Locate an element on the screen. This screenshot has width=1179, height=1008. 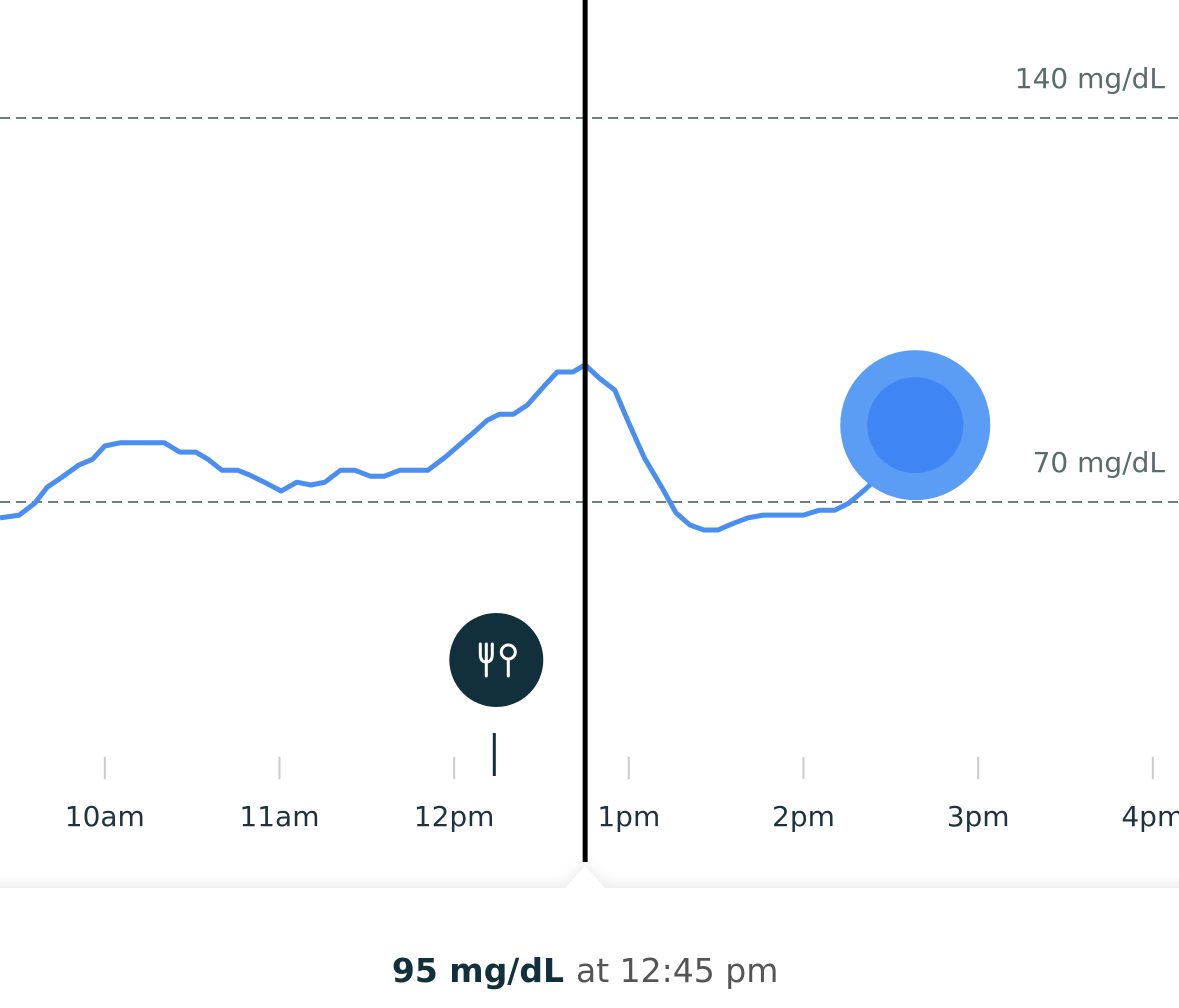
glucose-line is located at coordinates (459, 447).